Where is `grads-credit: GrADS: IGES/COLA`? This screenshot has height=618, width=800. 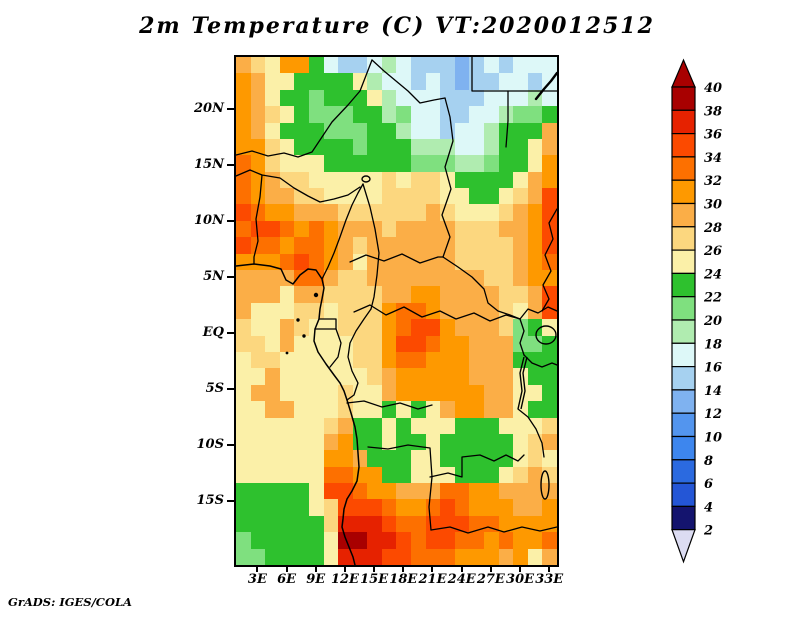 grads-credit: GrADS: IGES/COLA is located at coordinates (70, 602).